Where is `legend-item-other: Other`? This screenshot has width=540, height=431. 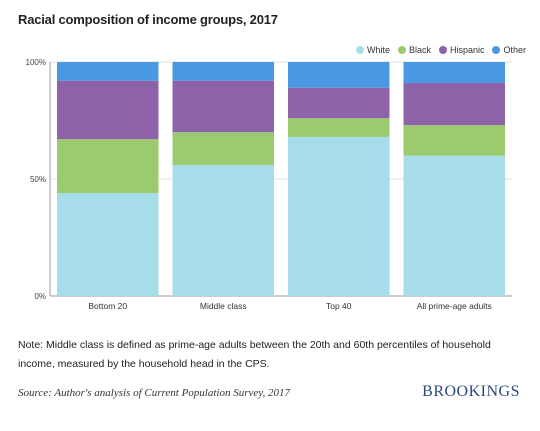 legend-item-other: Other is located at coordinates (509, 50).